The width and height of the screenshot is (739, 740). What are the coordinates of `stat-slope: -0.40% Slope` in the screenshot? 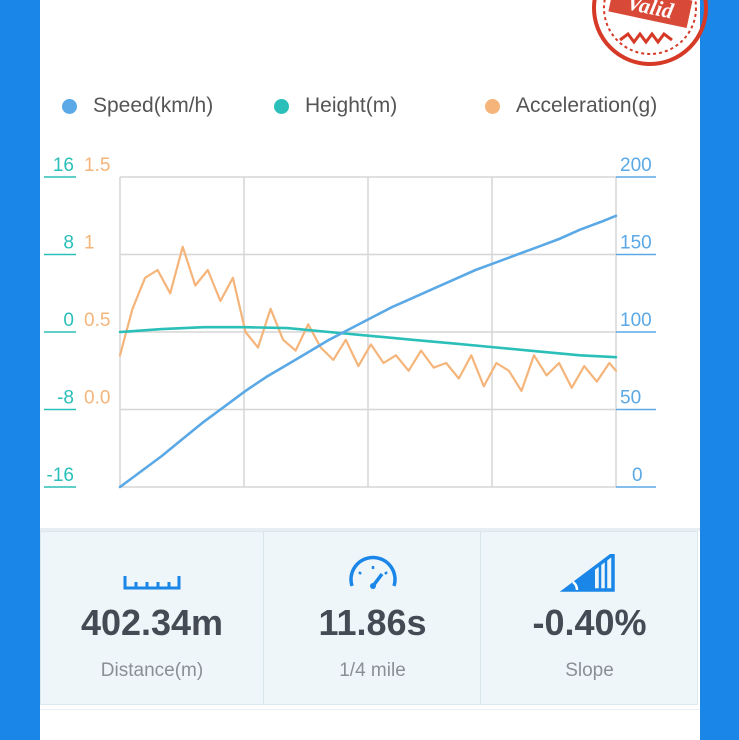 It's located at (589, 618).